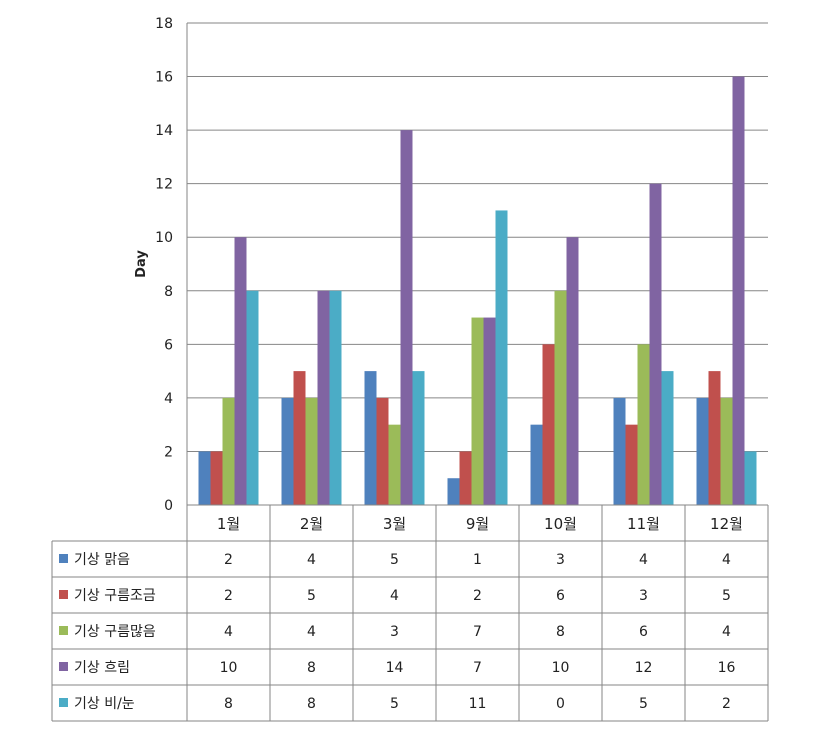 Image resolution: width=836 pixels, height=756 pixels. Describe the element at coordinates (477, 524) in the screenshot. I see `x-tick-label: 9월` at that location.